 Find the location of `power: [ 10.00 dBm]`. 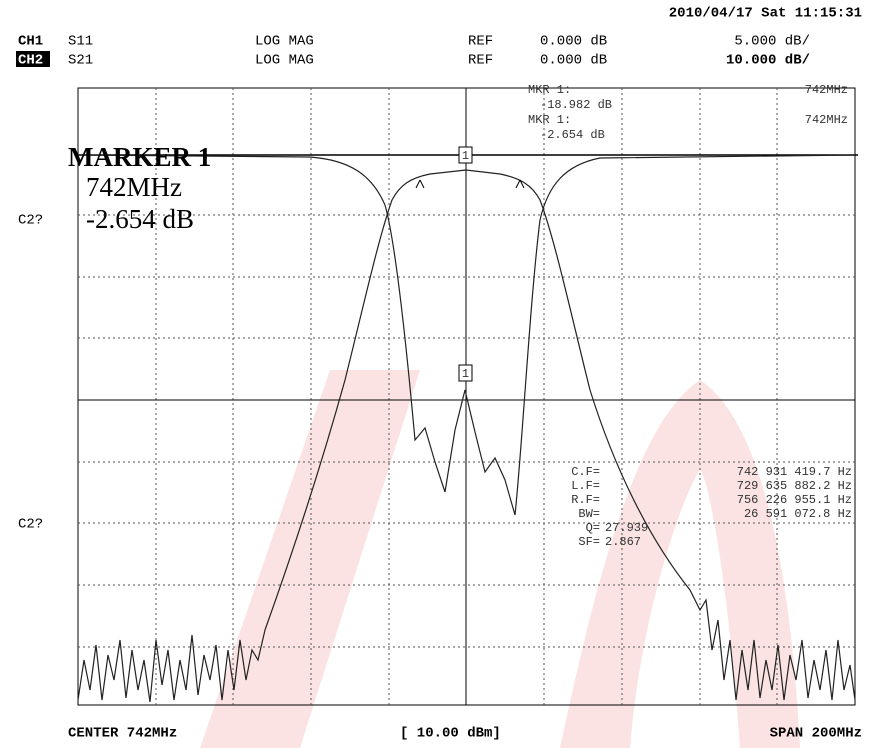

power: [ 10.00 dBm] is located at coordinates (450, 734).